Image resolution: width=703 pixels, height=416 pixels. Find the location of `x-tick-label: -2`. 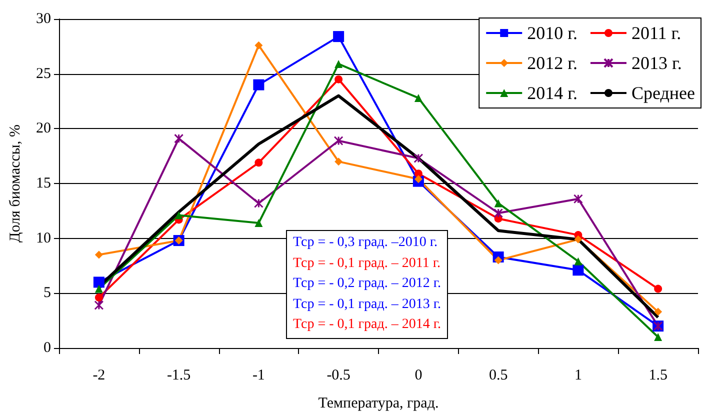

x-tick-label: -2 is located at coordinates (99, 376).